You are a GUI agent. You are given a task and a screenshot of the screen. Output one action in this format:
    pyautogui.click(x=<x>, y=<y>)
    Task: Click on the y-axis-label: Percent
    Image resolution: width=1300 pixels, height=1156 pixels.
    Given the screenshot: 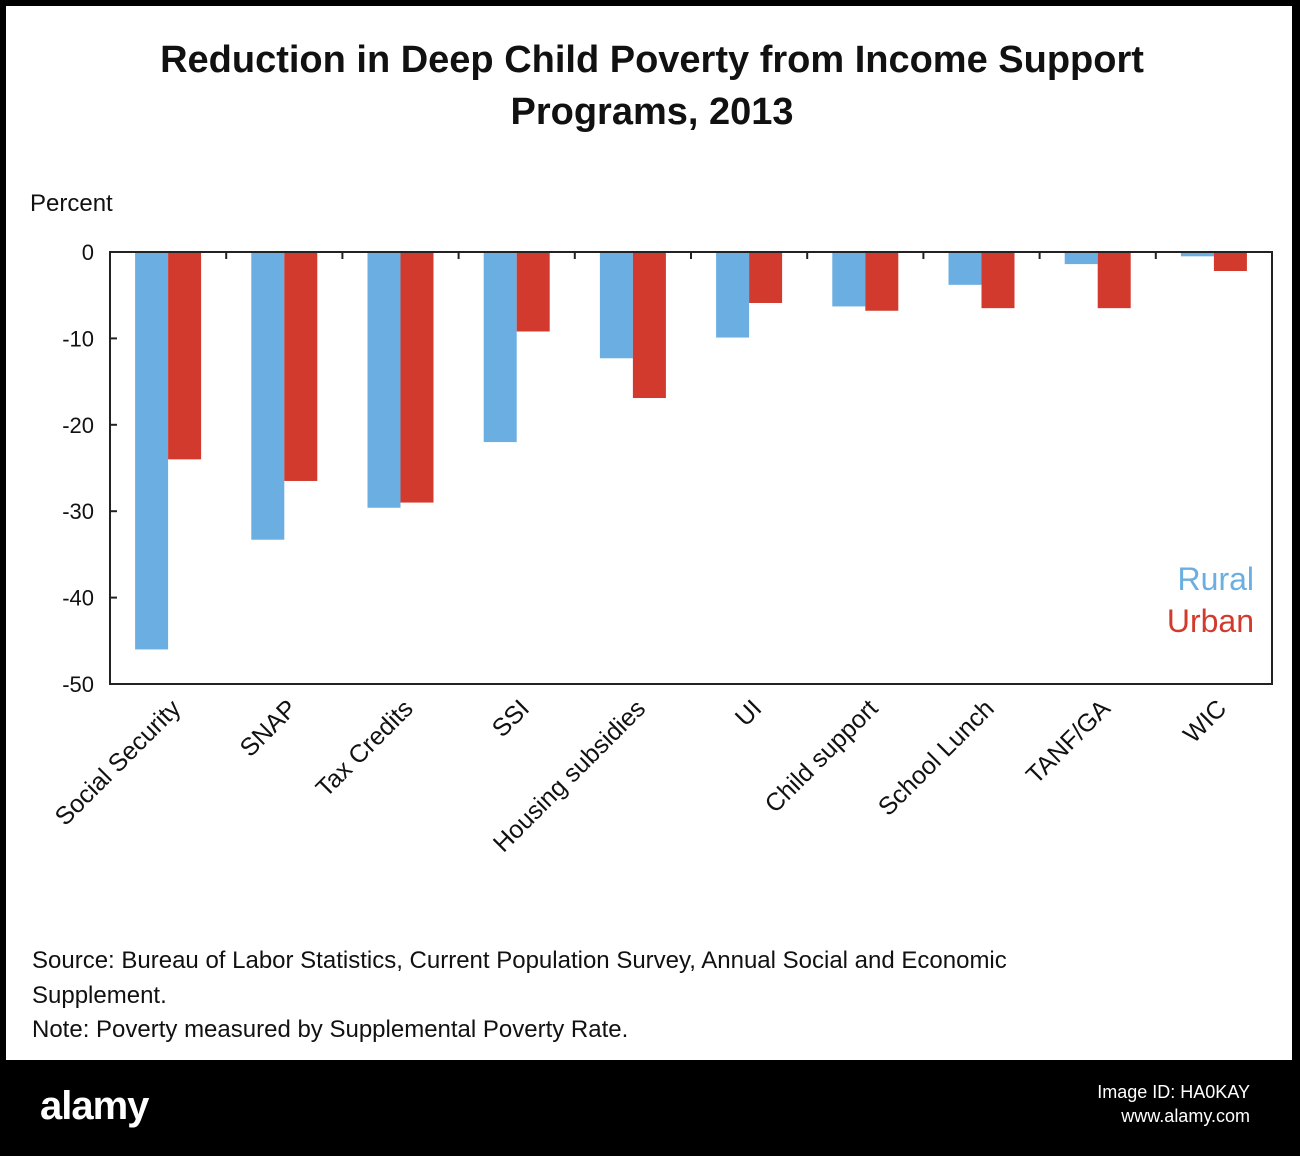 What is the action you would take?
    pyautogui.click(x=71, y=203)
    